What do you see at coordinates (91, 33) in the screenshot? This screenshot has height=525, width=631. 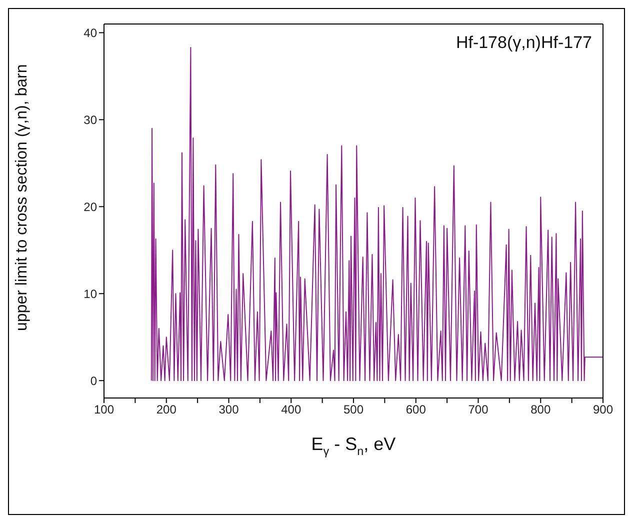 I see `y-tick-label: 40` at bounding box center [91, 33].